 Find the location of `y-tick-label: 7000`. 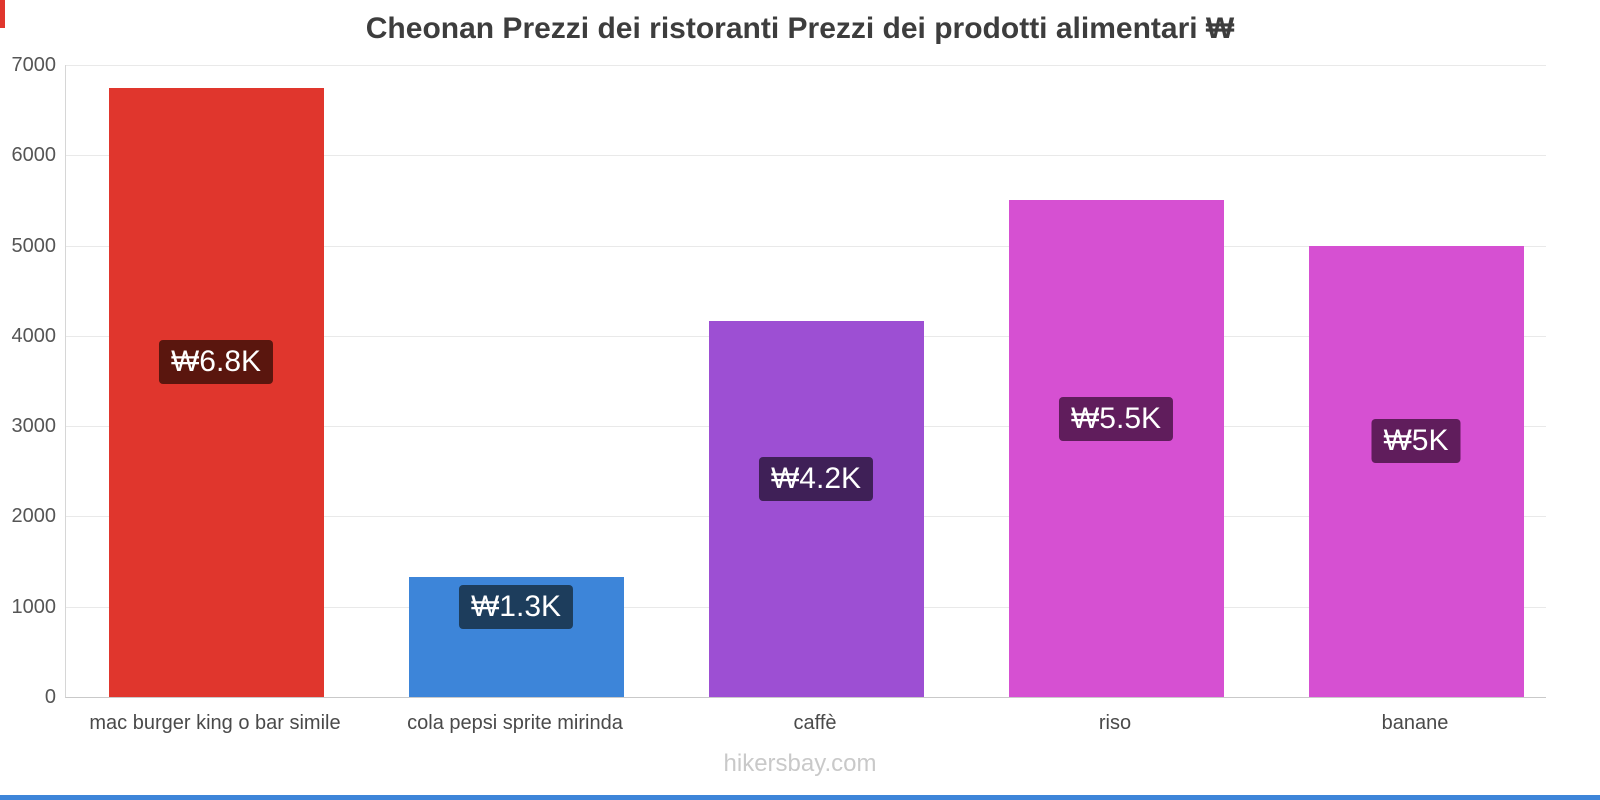

y-tick-label: 7000 is located at coordinates (34, 65).